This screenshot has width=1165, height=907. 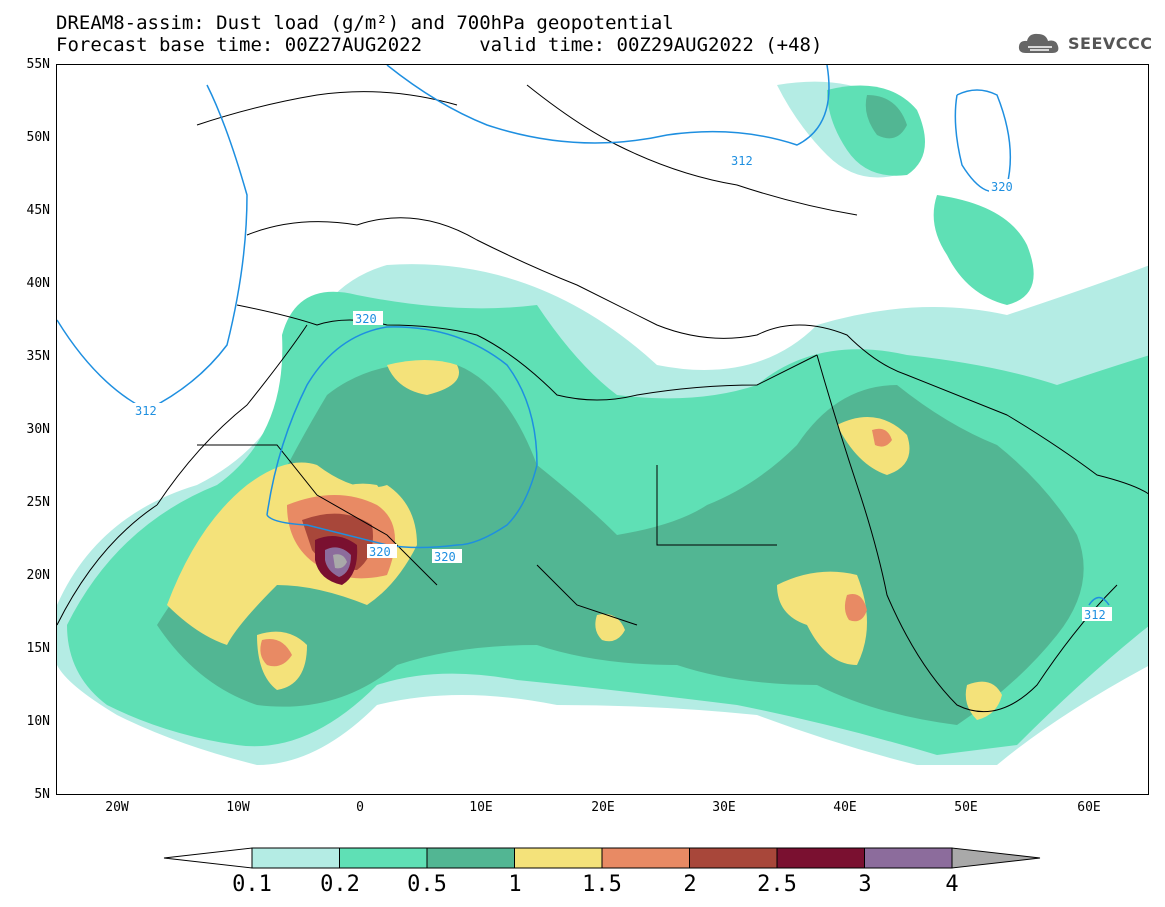 What do you see at coordinates (340, 884) in the screenshot?
I see `colorbar-label-0-2: 0.2` at bounding box center [340, 884].